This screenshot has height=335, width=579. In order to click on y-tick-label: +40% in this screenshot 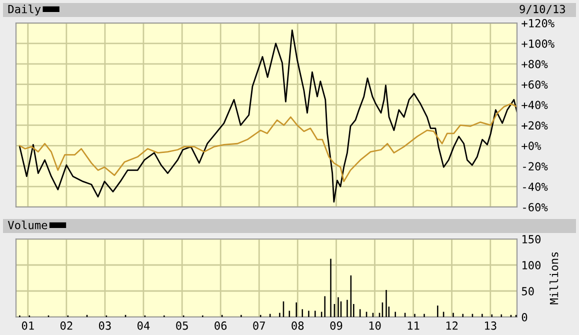, I will do `click(535, 105)`.